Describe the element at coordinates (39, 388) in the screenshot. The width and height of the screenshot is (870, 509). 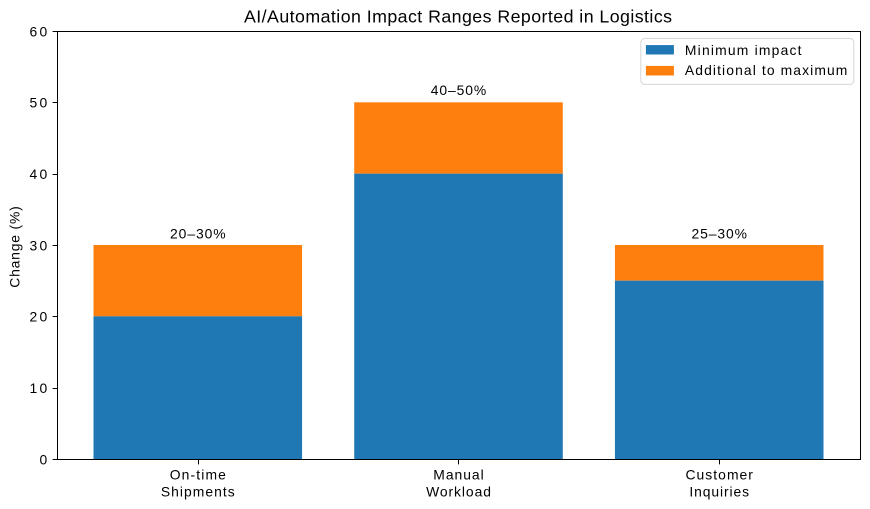
I see `svg-text: 10` at that location.